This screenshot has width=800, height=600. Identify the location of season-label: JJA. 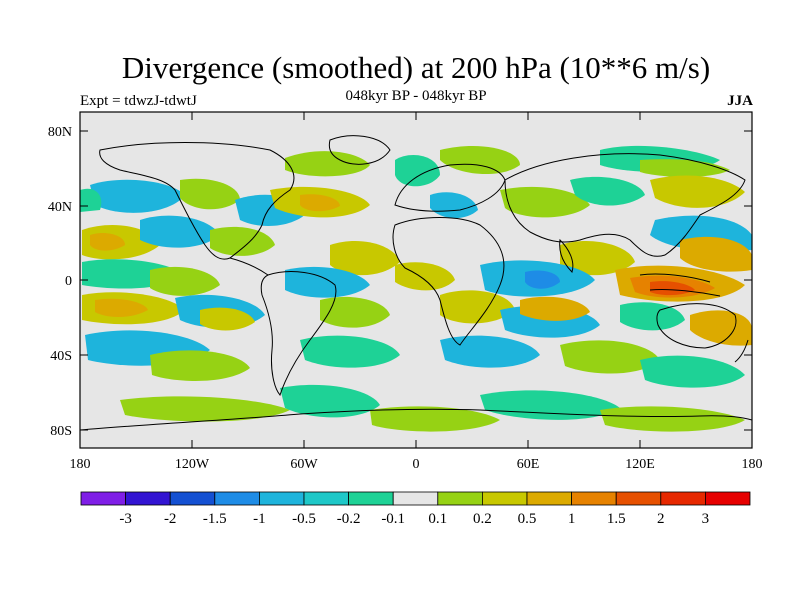
(740, 101).